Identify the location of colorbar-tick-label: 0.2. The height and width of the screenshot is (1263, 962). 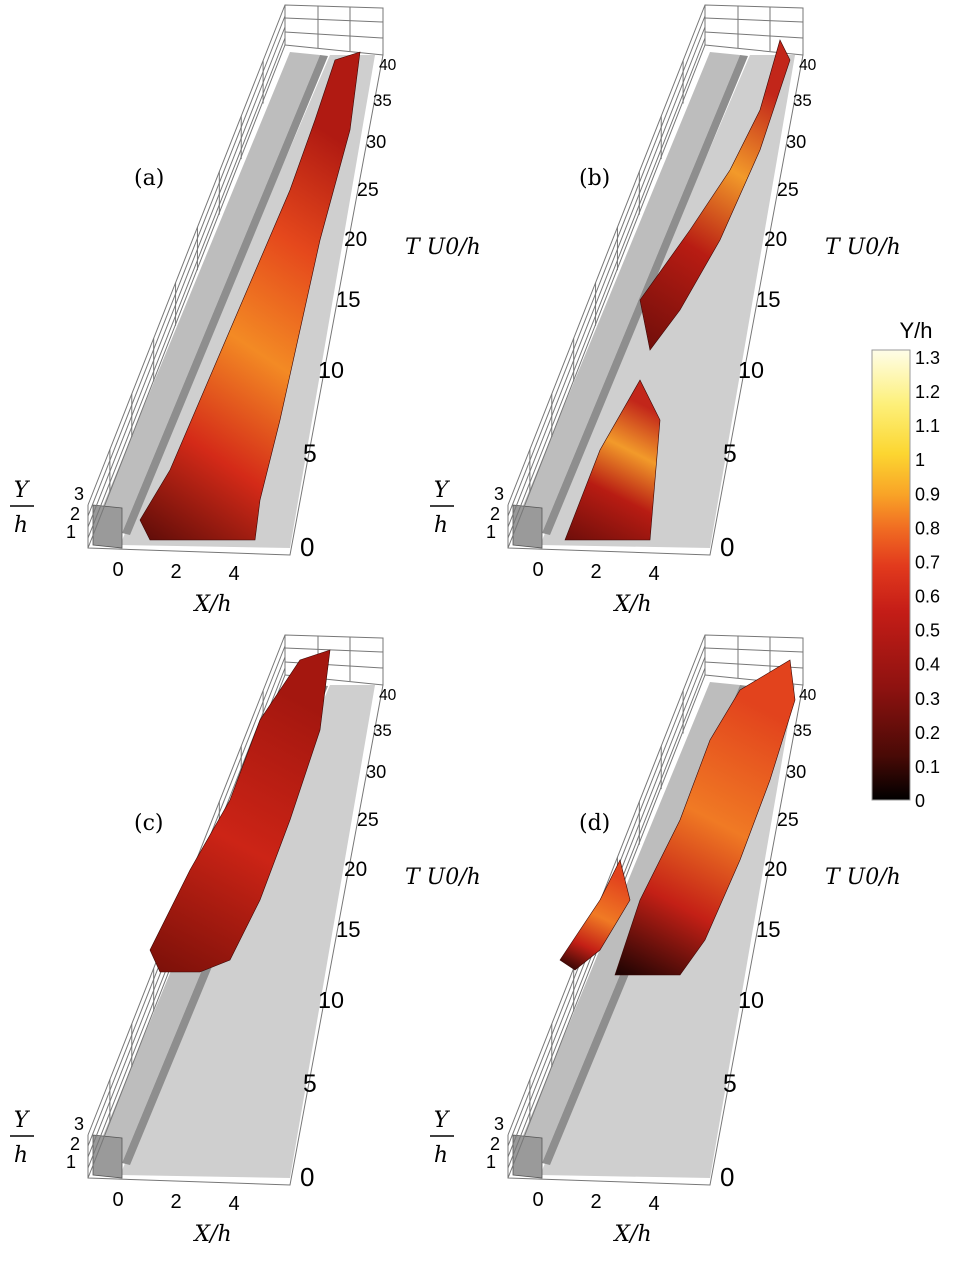
(927, 733).